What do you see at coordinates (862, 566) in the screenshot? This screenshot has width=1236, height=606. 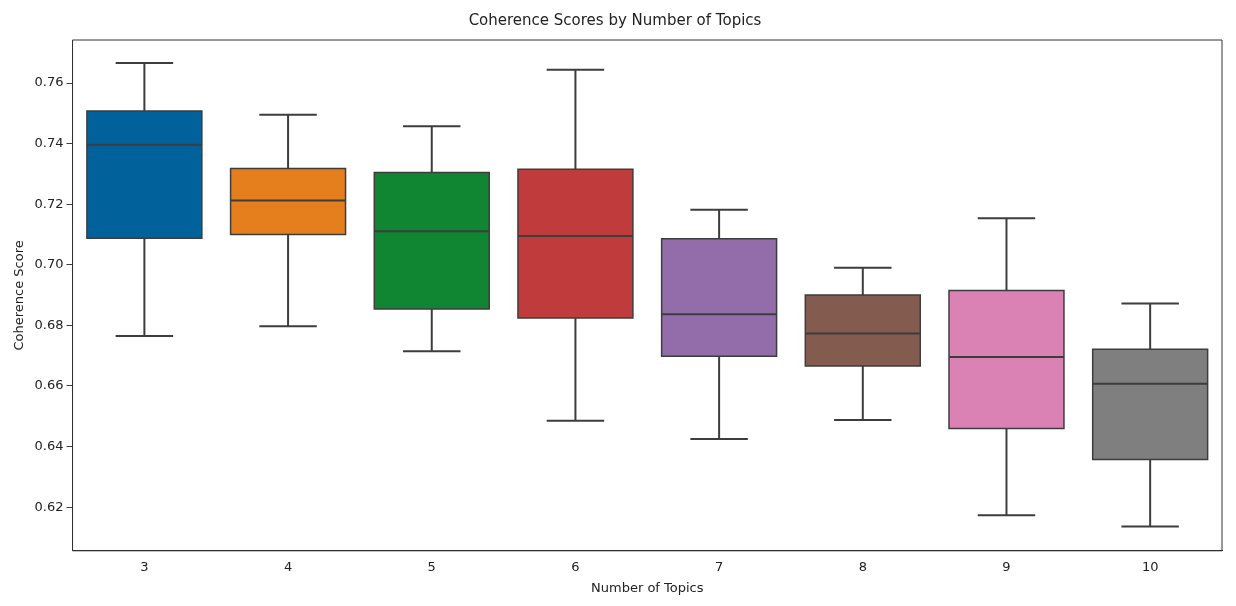 I see `x-tick-label: 8` at bounding box center [862, 566].